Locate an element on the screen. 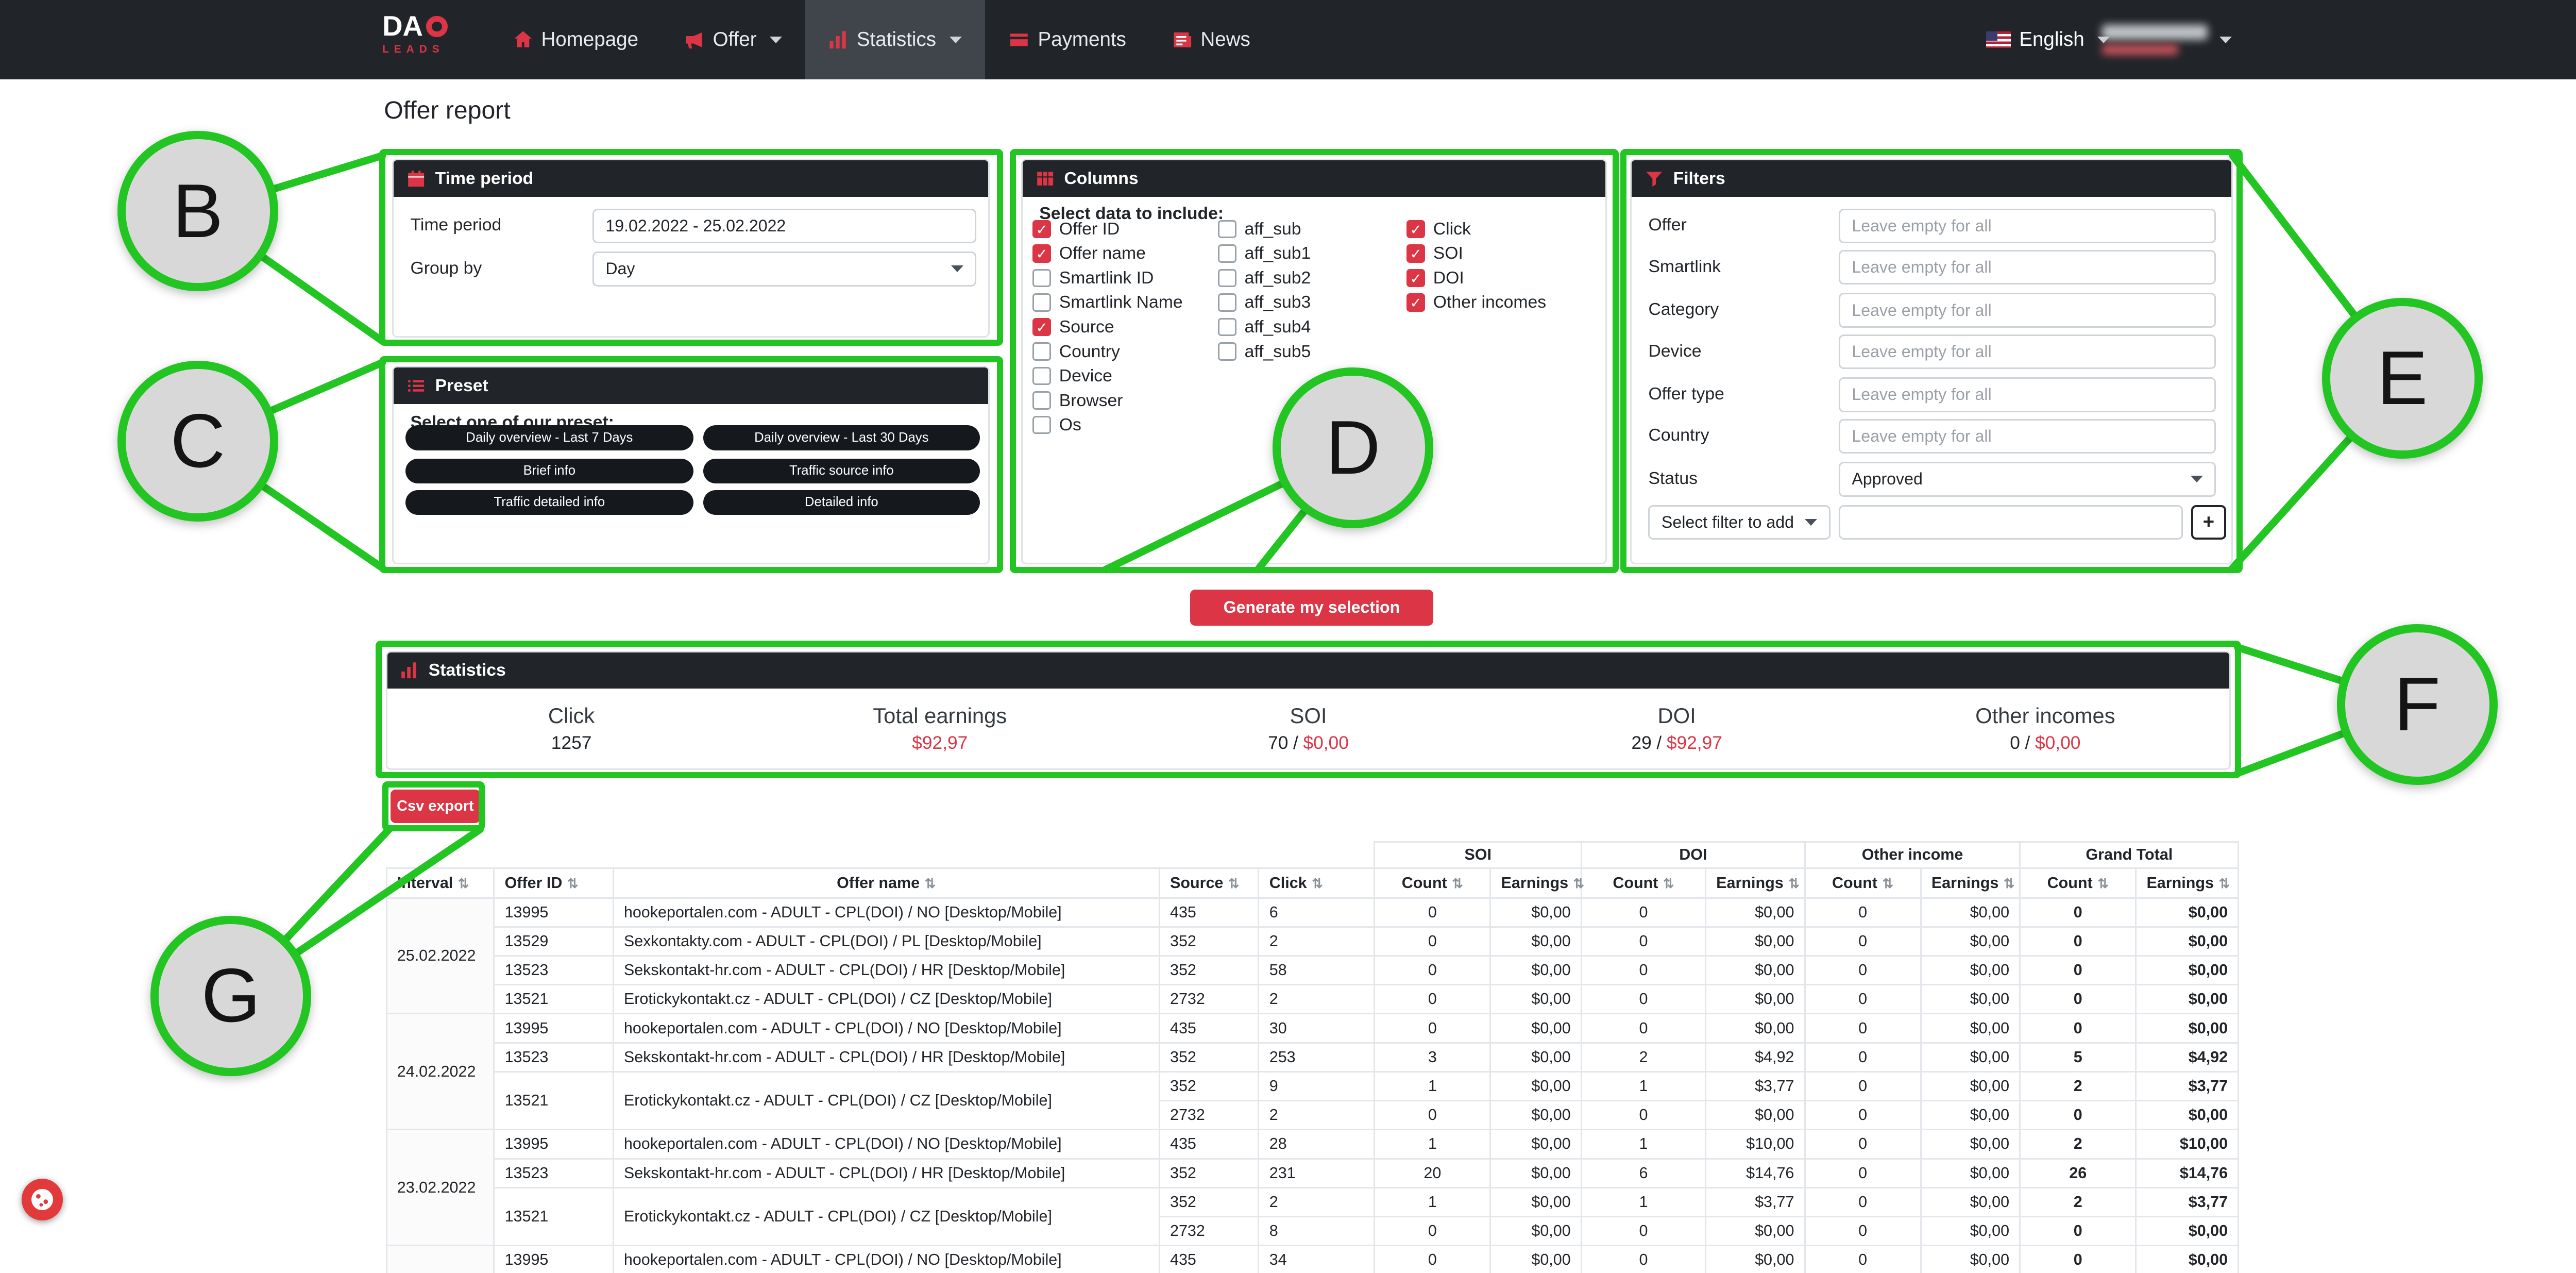 This screenshot has height=1273, width=2576. preset-traffic-detailed-button: Traffic detailed info is located at coordinates (549, 502).